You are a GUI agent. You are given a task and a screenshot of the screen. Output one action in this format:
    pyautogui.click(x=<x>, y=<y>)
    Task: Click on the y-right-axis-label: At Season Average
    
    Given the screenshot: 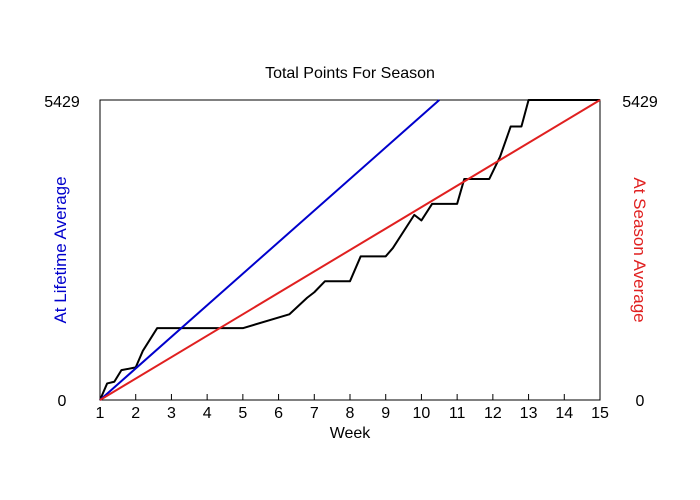 What is the action you would take?
    pyautogui.click(x=639, y=249)
    